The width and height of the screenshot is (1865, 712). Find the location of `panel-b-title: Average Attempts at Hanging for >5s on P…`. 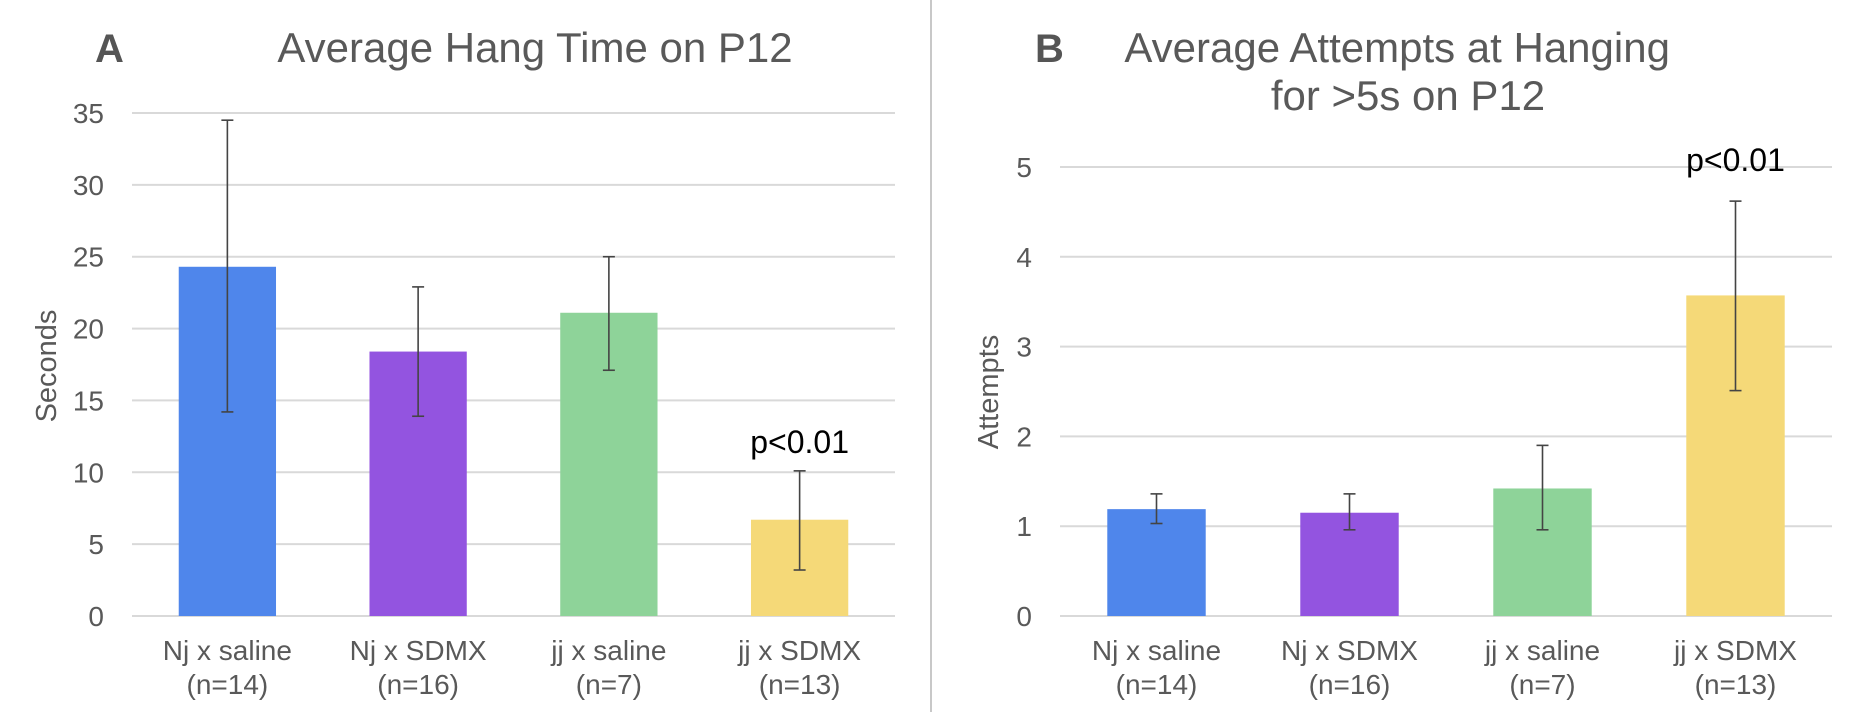

panel-b-title: Average Attempts at Hanging for >5s on P… is located at coordinates (1402, 71).